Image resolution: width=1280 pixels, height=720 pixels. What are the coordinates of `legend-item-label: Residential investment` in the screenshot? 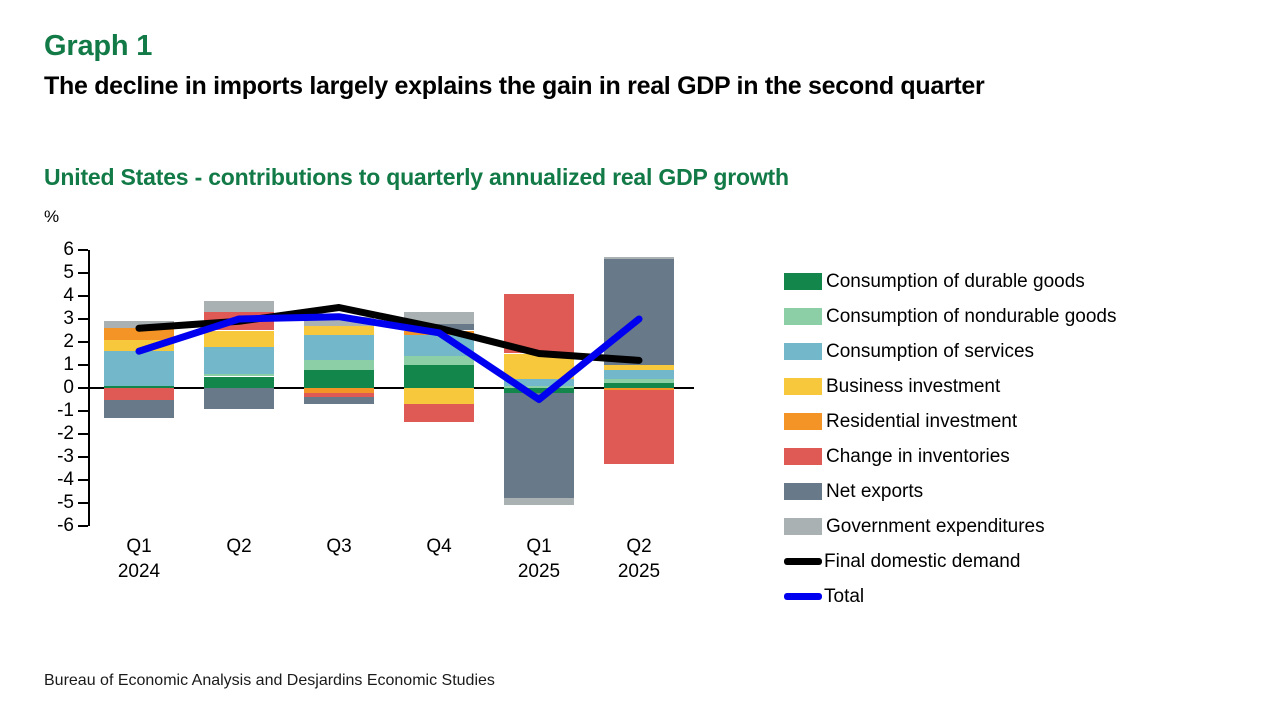 It's located at (922, 421).